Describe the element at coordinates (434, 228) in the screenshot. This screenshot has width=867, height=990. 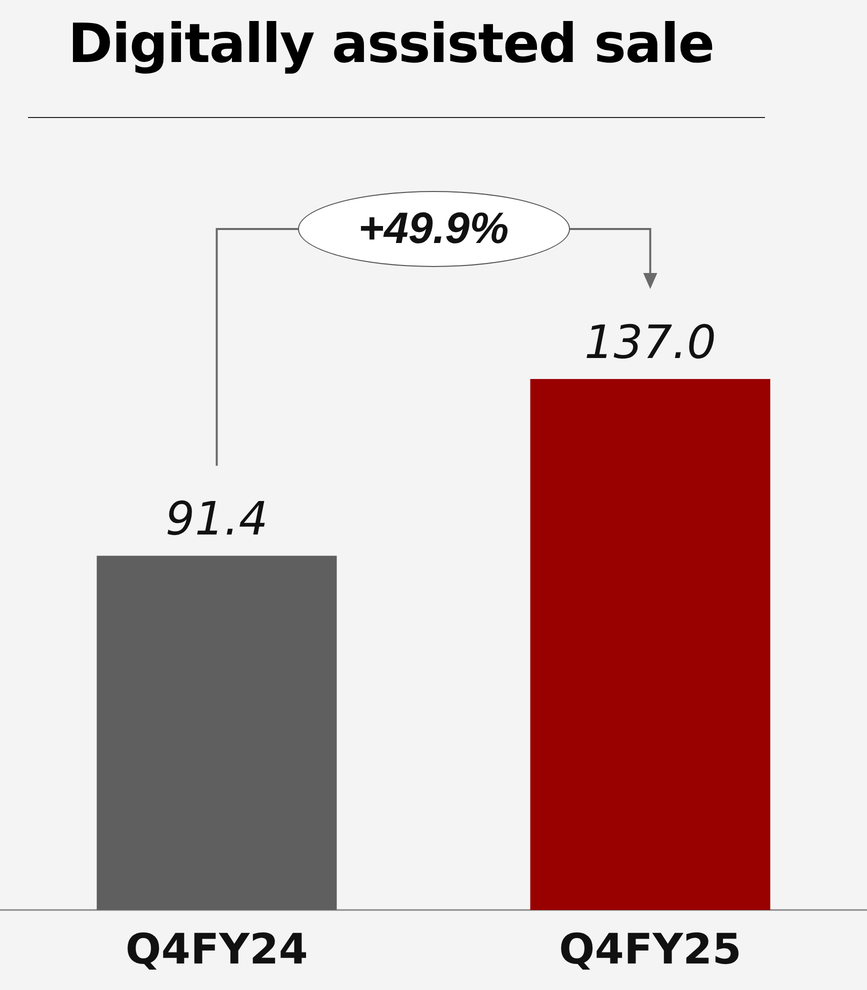
I see `text: +49.9%` at that location.